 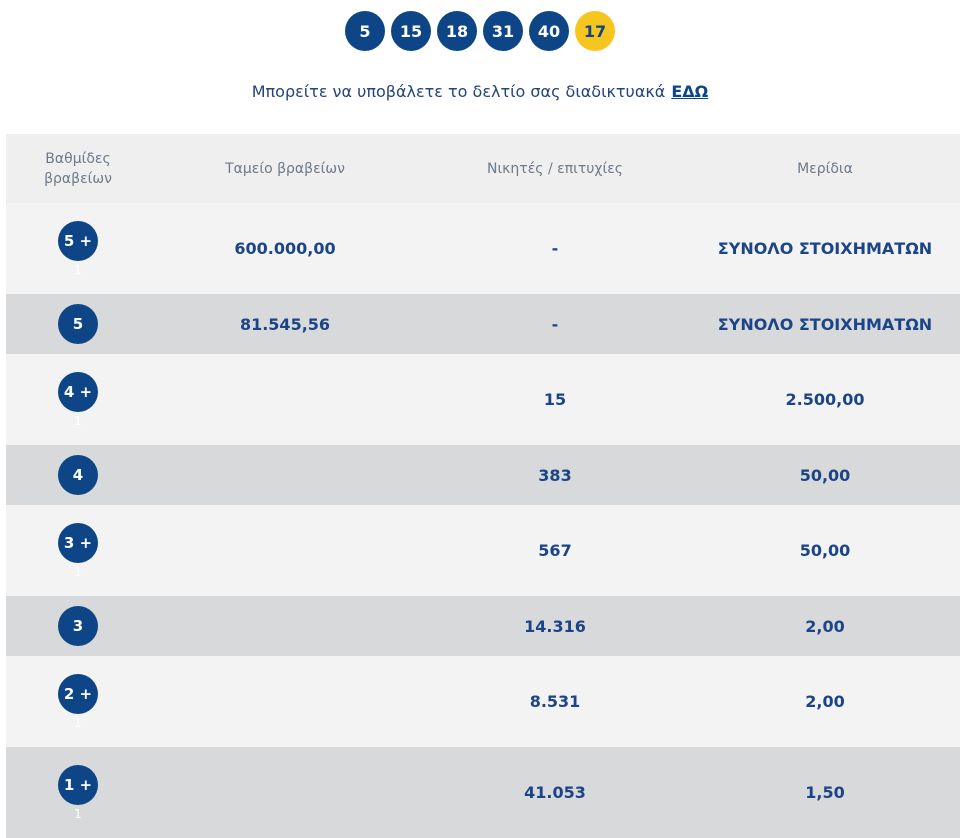 What do you see at coordinates (549, 31) in the screenshot?
I see `number-ball: 40` at bounding box center [549, 31].